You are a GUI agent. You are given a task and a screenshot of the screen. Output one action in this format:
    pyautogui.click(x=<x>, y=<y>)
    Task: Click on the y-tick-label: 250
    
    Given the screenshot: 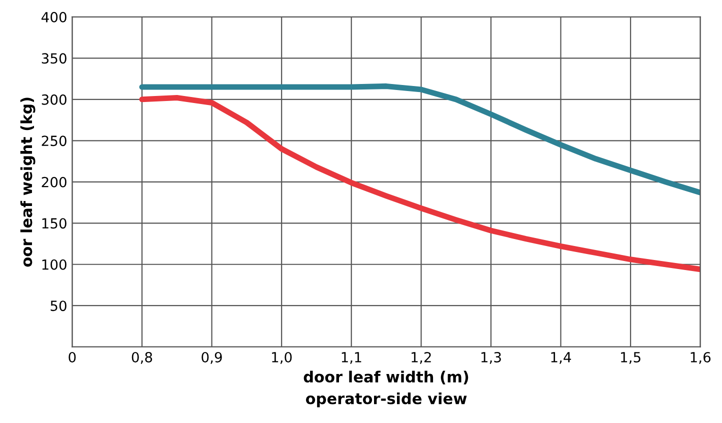 What is the action you would take?
    pyautogui.click(x=54, y=141)
    